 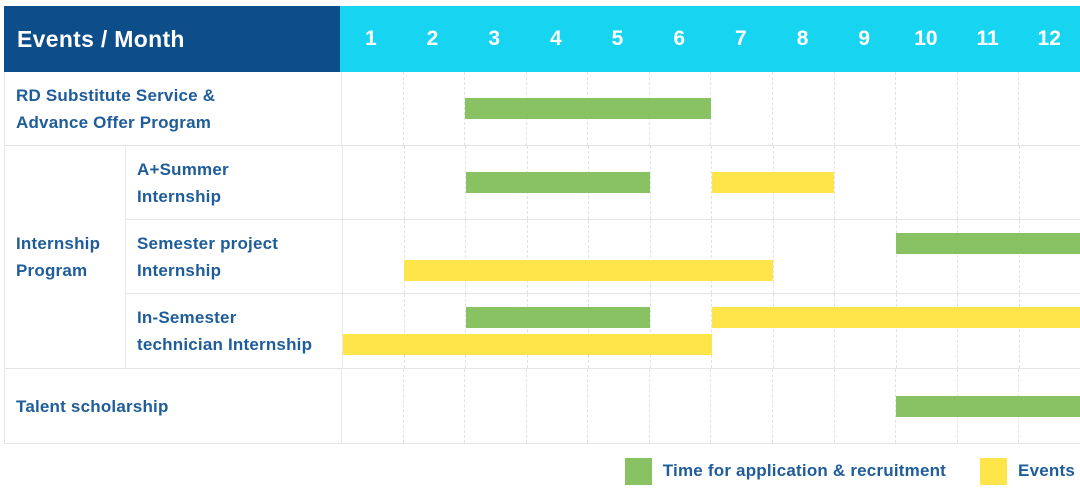 I want to click on events-month-header-cell: Events / Month, so click(x=172, y=39).